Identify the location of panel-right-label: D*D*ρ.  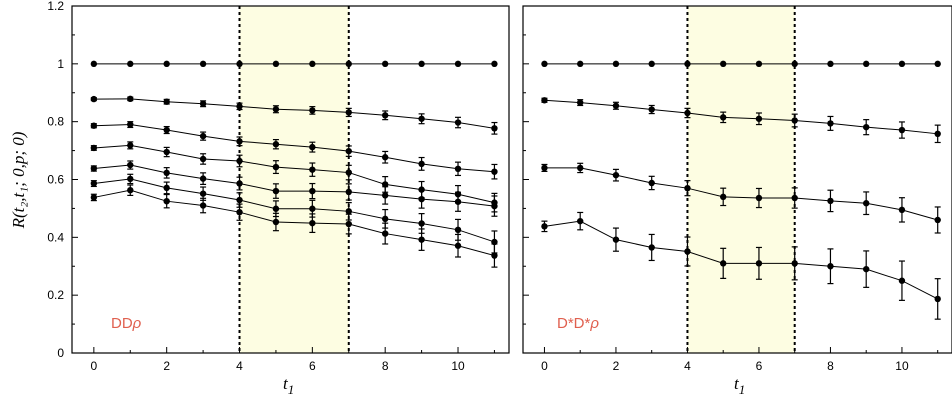
(578, 323).